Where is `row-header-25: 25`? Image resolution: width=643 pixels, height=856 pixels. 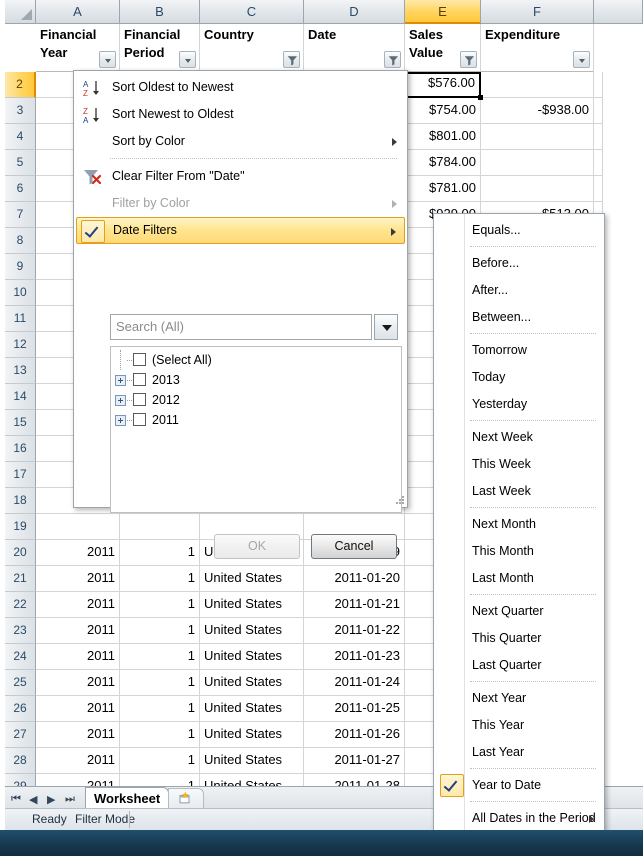 row-header-25: 25 is located at coordinates (20, 683).